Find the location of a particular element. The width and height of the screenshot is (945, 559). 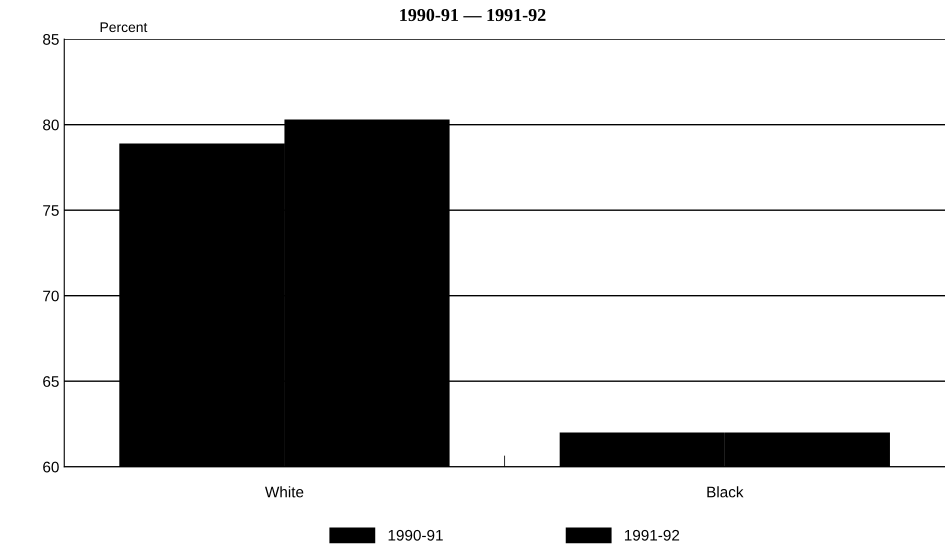

y-axis-title: Percent is located at coordinates (124, 27).